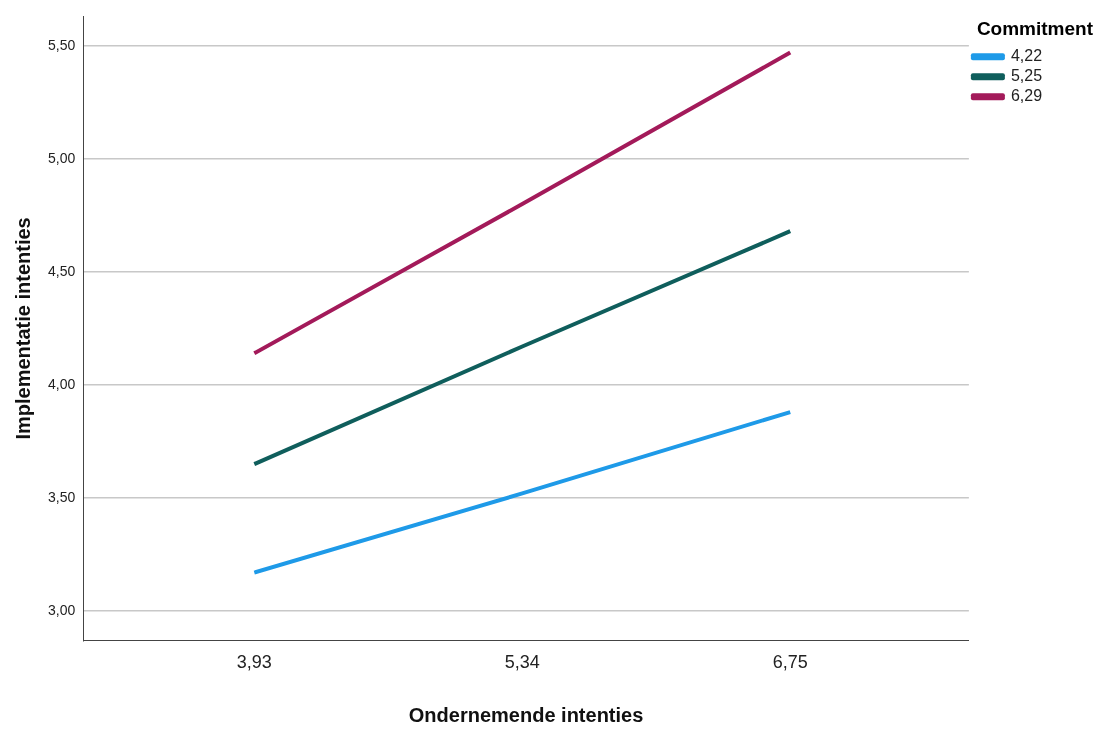  I want to click on legend-label: 4,22, so click(1026, 56).